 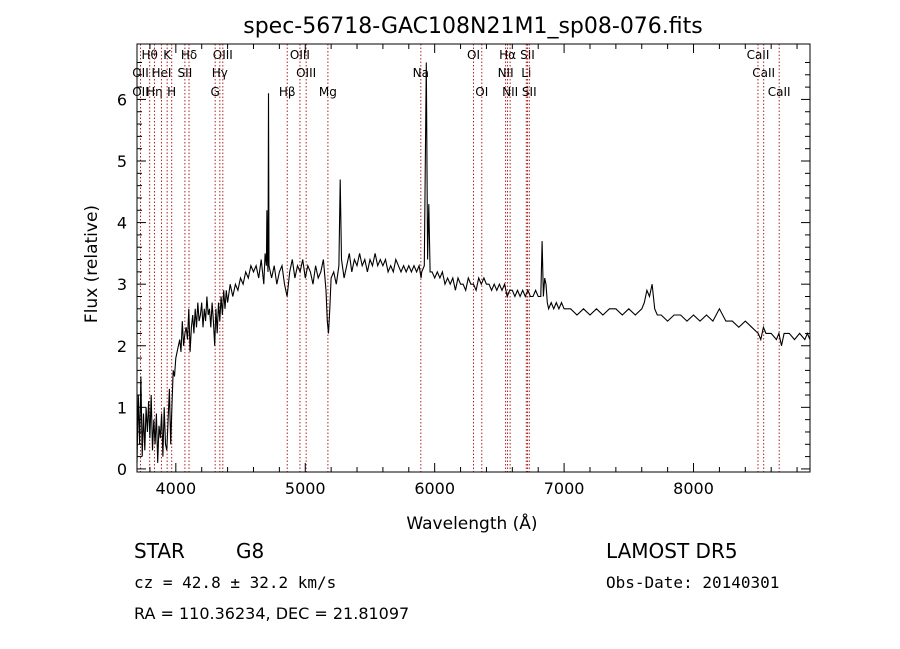 What do you see at coordinates (122, 346) in the screenshot?
I see `y-tick-label-2: 2` at bounding box center [122, 346].